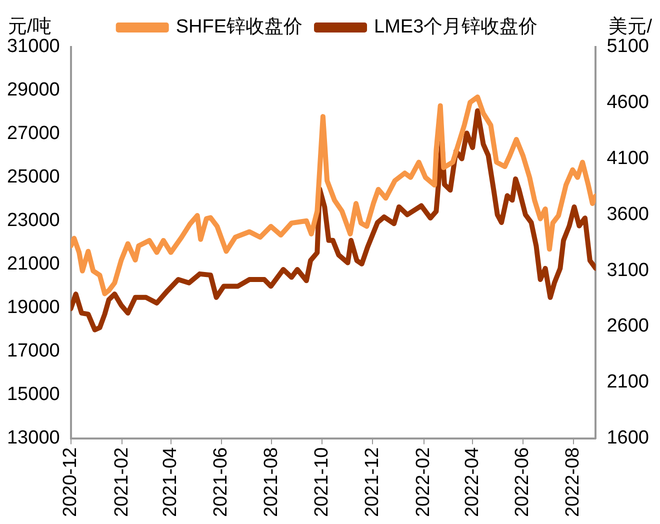 This screenshot has width=660, height=524. Describe the element at coordinates (121, 482) in the screenshot. I see `x-tick-label: 2021-02` at that location.